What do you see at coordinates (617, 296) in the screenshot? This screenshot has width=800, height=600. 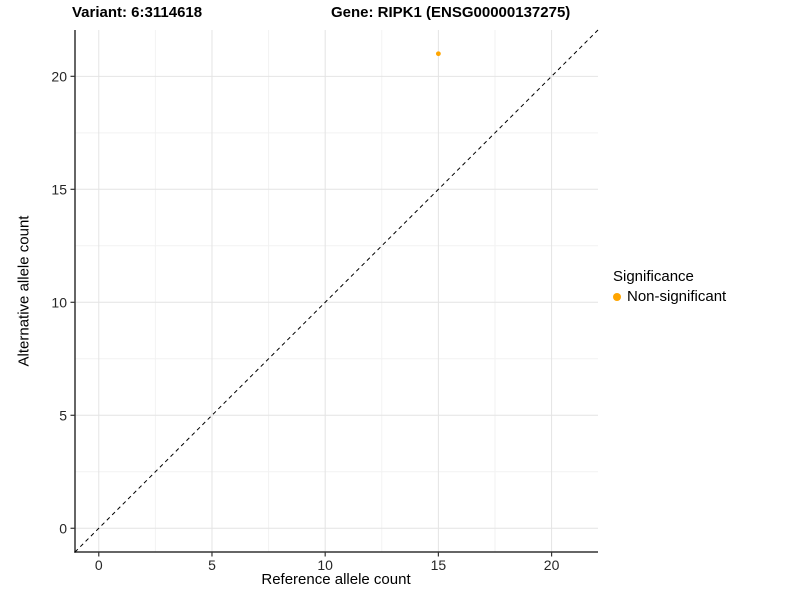 I see `legend-point-icon` at bounding box center [617, 296].